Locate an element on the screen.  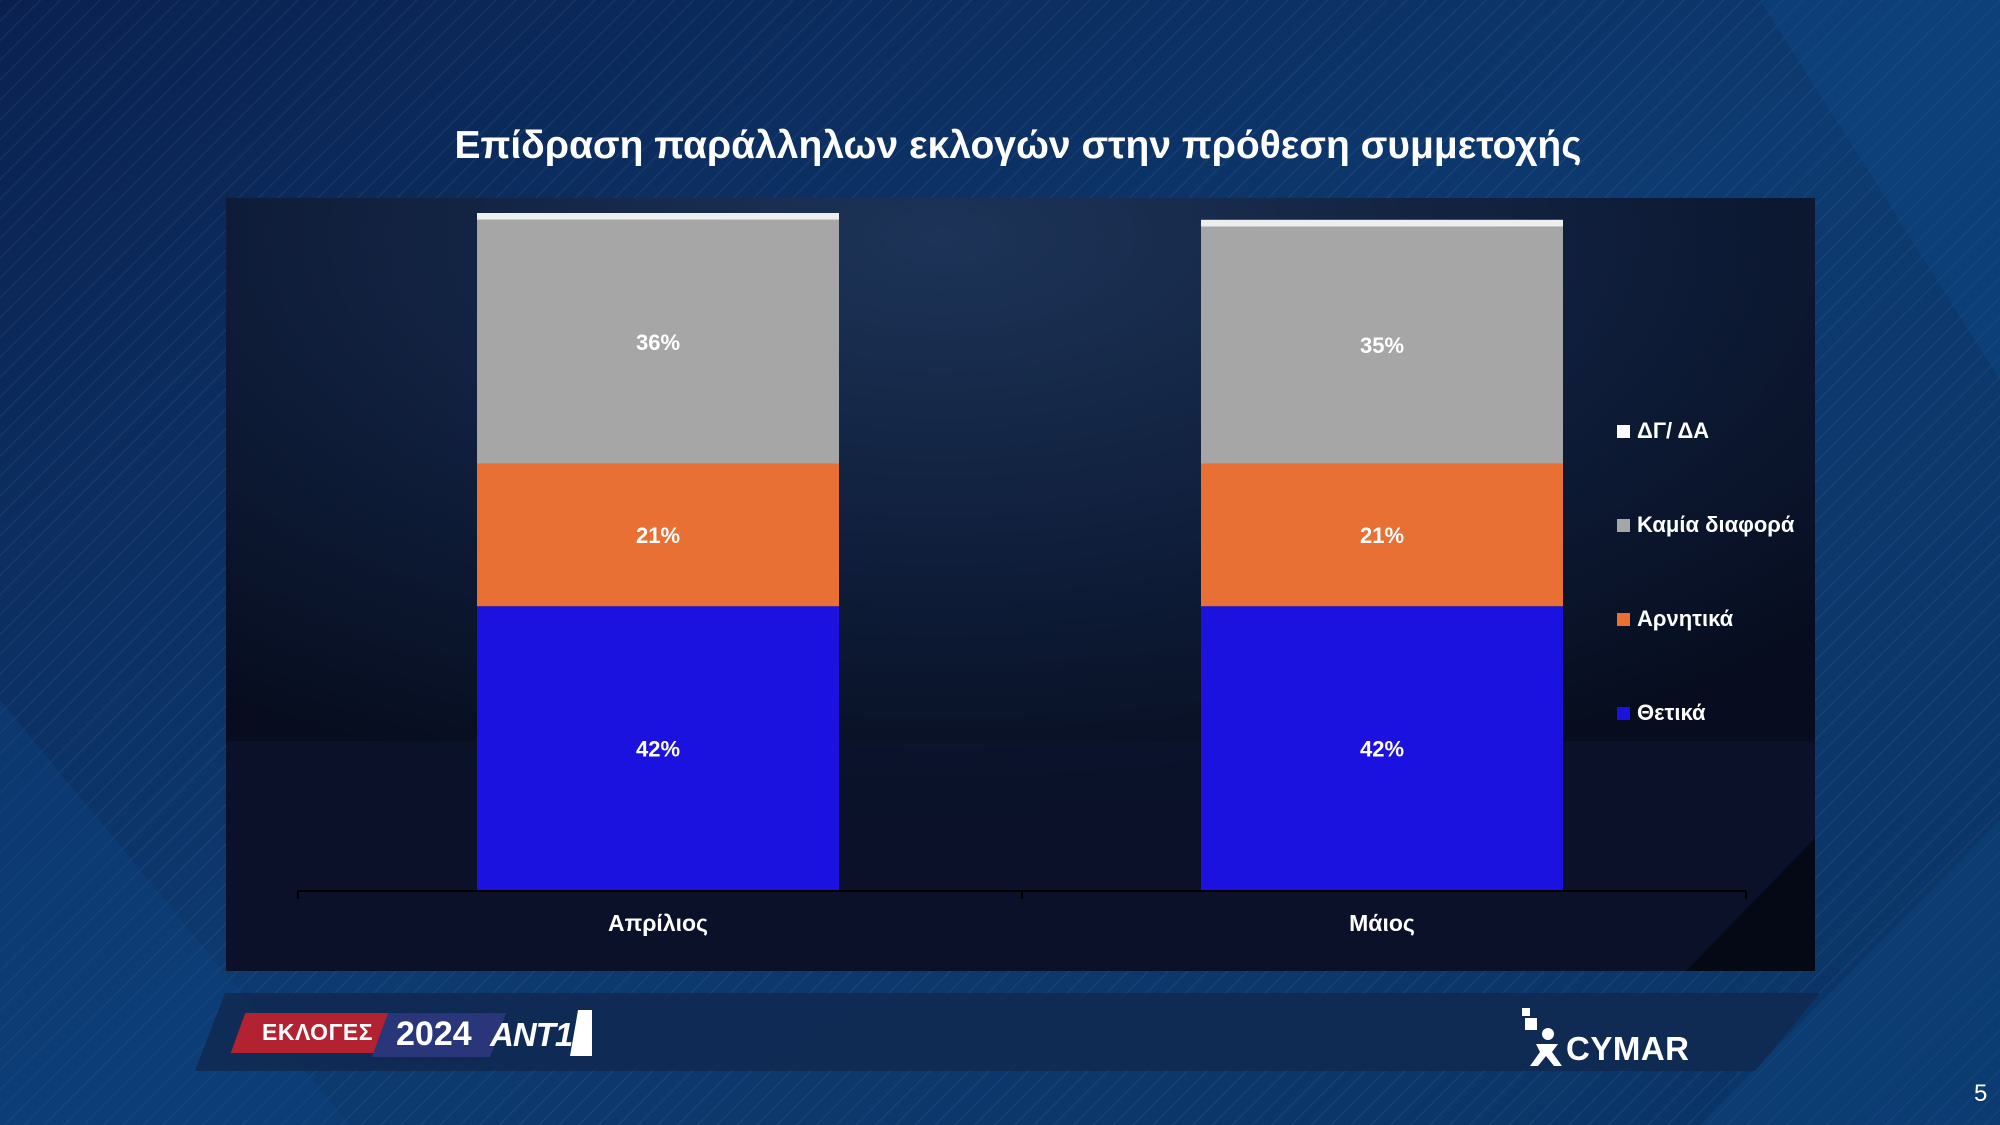
legend-item: ΔΓ/ ΔΑ is located at coordinates (1663, 431).